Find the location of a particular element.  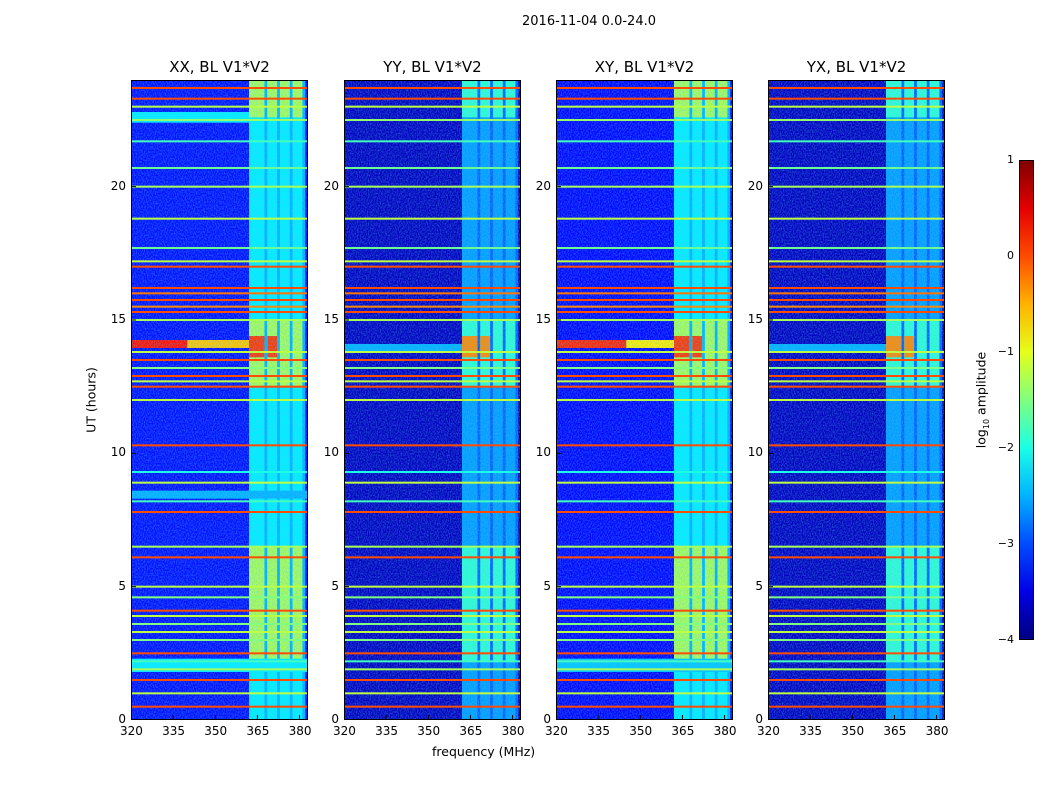

x-tick-label: 350 is located at coordinates (641, 731).